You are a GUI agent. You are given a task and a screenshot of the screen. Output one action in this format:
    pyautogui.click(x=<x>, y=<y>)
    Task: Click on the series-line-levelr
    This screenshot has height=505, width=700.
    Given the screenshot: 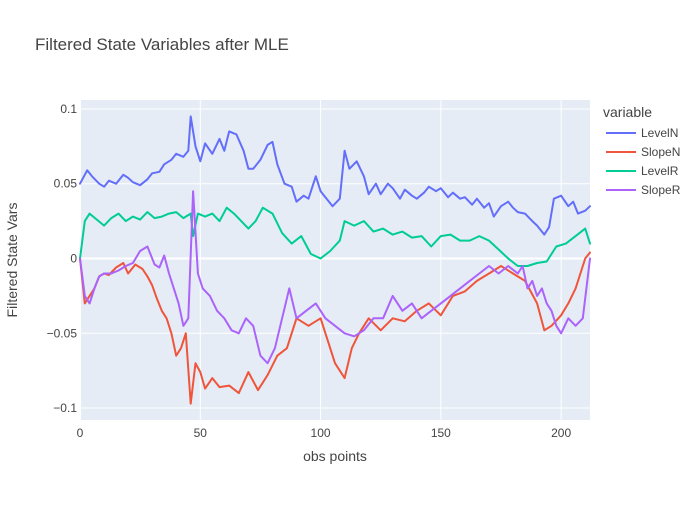 What is the action you would take?
    pyautogui.click(x=335, y=236)
    